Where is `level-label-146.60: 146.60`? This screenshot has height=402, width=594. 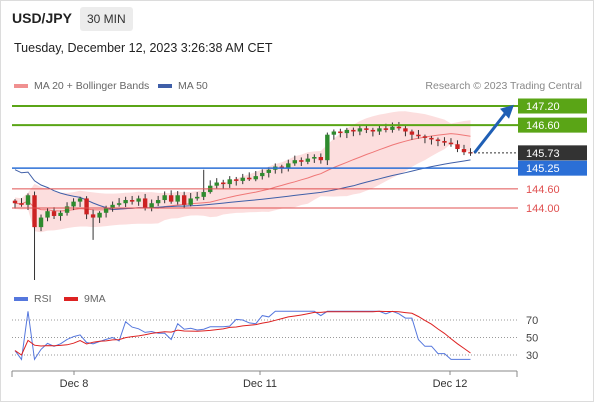
level-label-146.60: 146.60 is located at coordinates (543, 126).